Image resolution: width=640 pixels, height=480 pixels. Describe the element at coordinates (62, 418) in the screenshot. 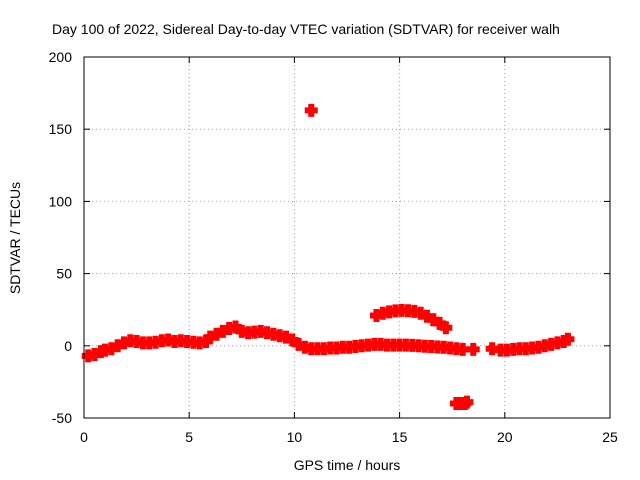

I see `y-tick-label: -50` at that location.